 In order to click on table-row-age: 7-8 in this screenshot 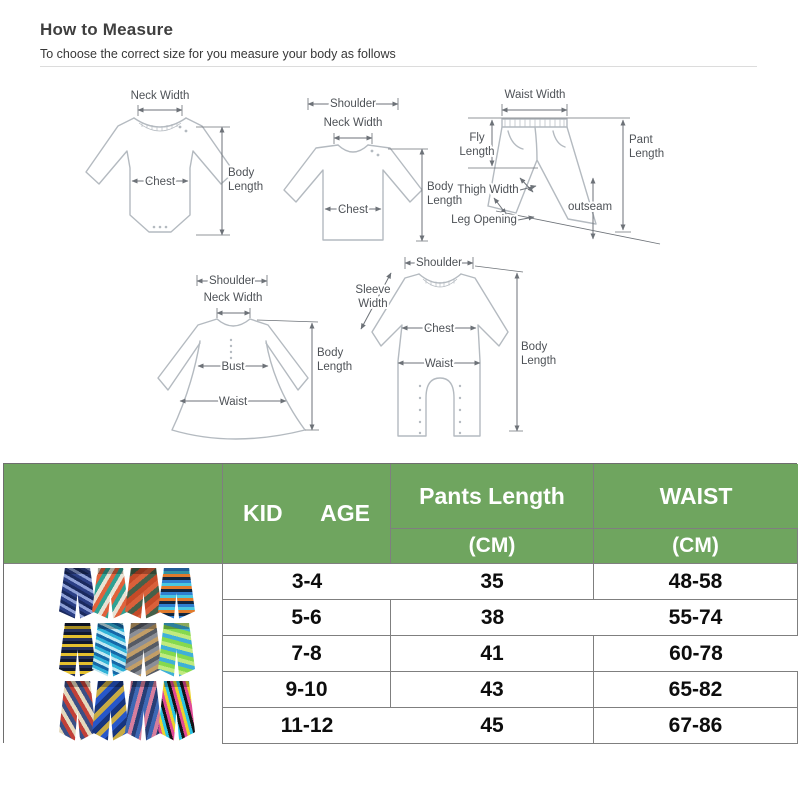, I will do `click(307, 654)`.